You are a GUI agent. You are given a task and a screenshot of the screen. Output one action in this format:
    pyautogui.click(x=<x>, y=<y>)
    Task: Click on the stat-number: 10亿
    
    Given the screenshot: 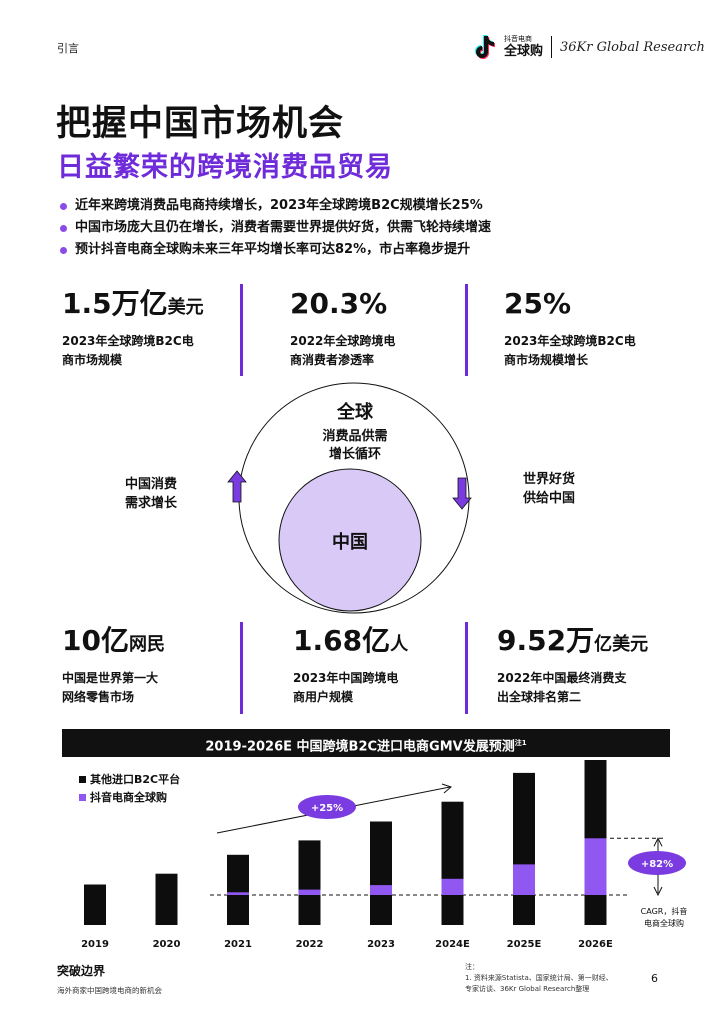 What is the action you would take?
    pyautogui.click(x=95, y=640)
    